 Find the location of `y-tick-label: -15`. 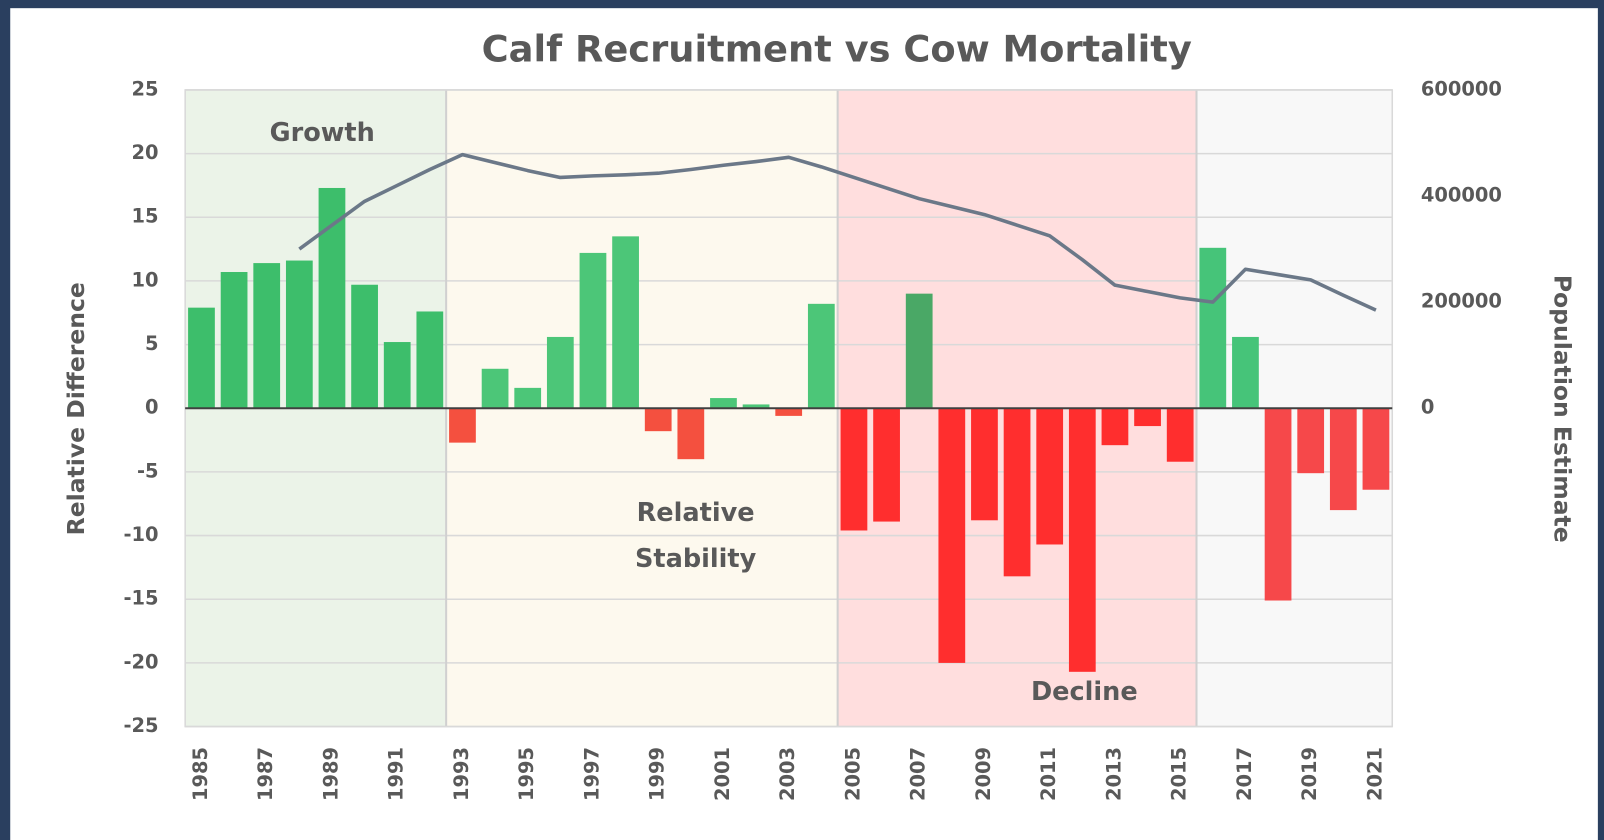

y-tick-label: -15 is located at coordinates (140, 598).